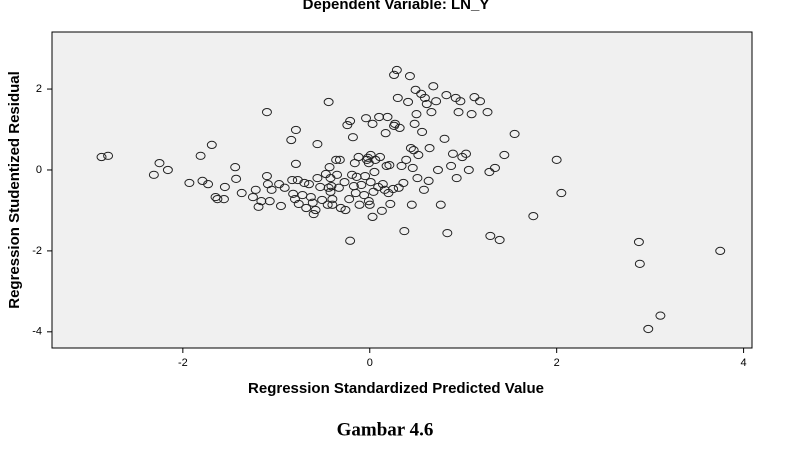 The image size is (792, 460). What do you see at coordinates (744, 363) in the screenshot?
I see `x-tick-label: 4` at bounding box center [744, 363].